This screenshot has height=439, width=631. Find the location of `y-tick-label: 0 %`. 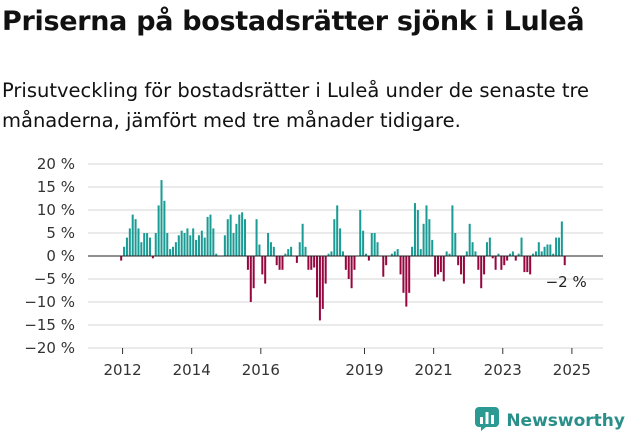

y-tick-label: 0 % is located at coordinates (60, 256).